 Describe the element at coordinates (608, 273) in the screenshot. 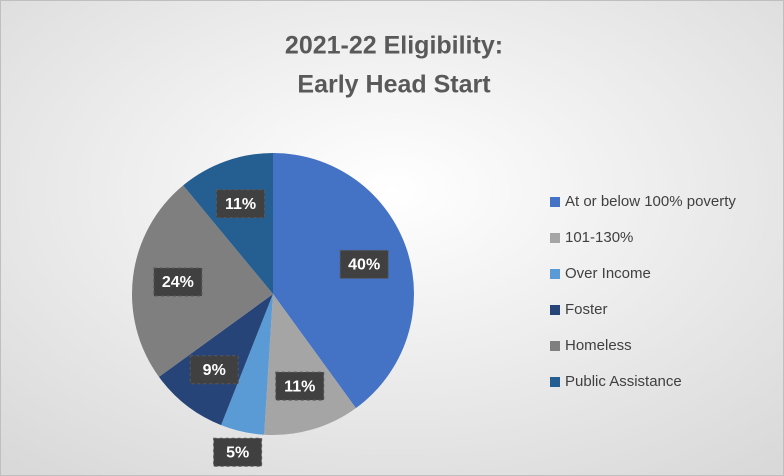

I see `legend-label: Over Income` at that location.